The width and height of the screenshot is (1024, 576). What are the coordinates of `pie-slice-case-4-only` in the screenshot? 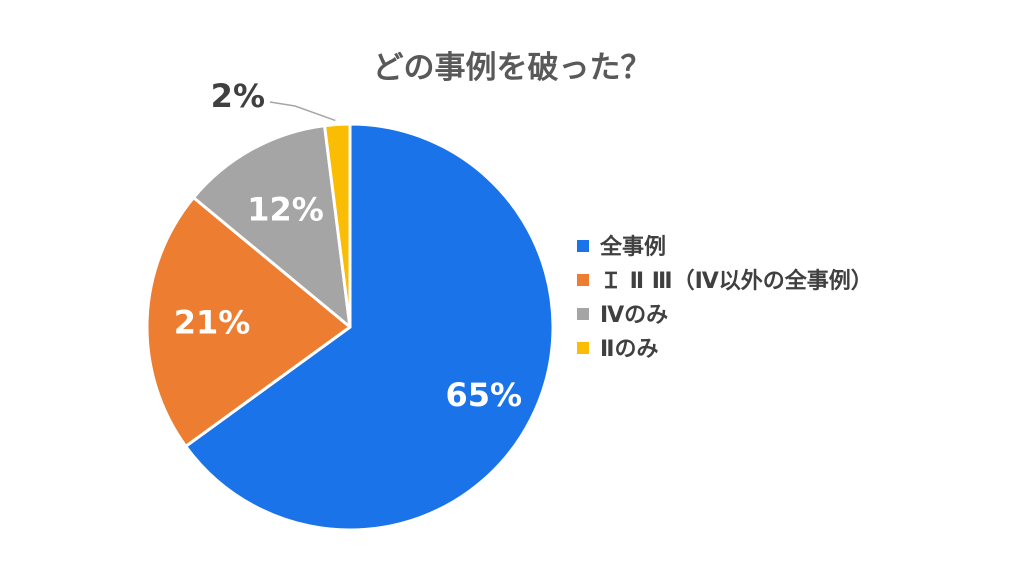 It's located at (272, 226).